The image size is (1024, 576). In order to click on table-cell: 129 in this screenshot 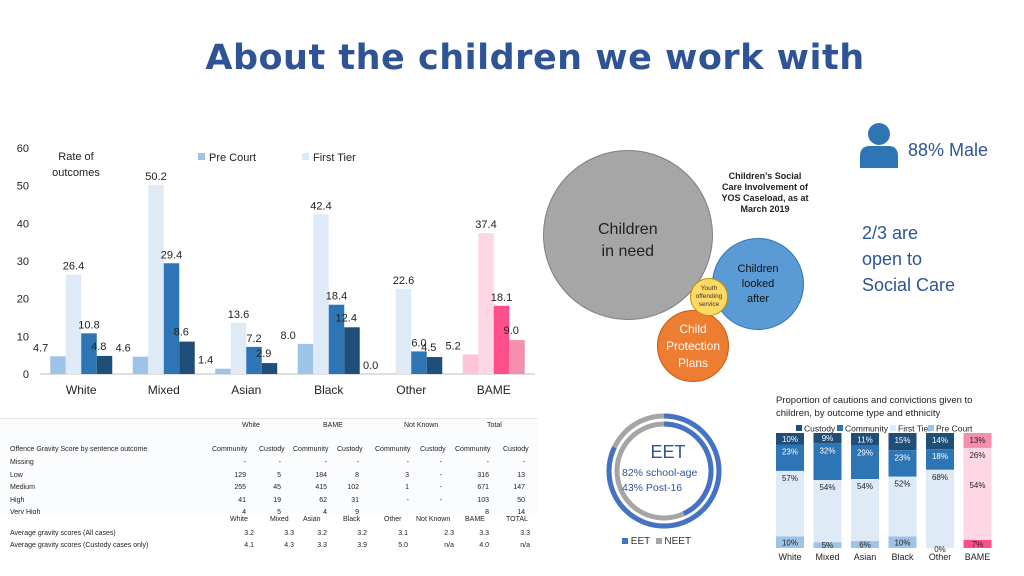, I will do `click(240, 475)`.